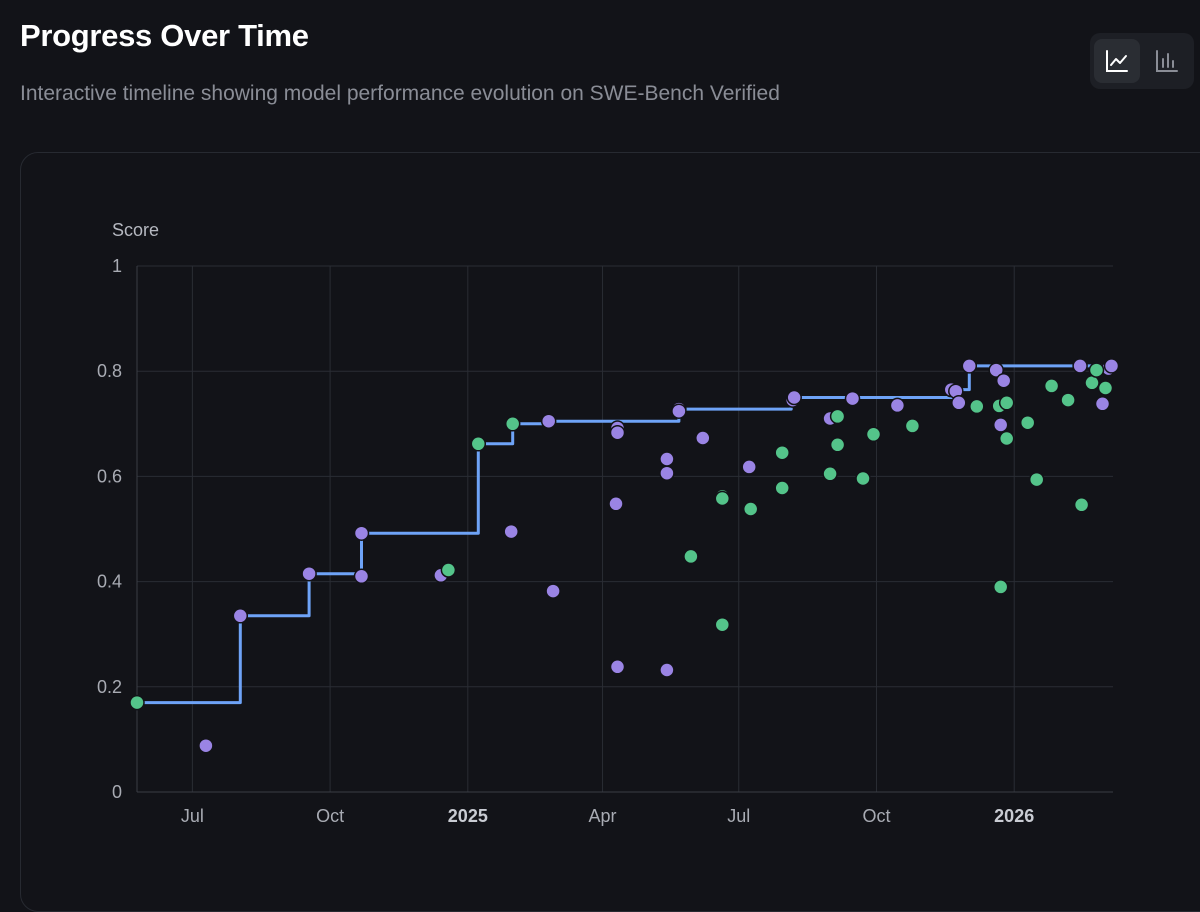  I want to click on bar-chart-view-button, so click(1167, 61).